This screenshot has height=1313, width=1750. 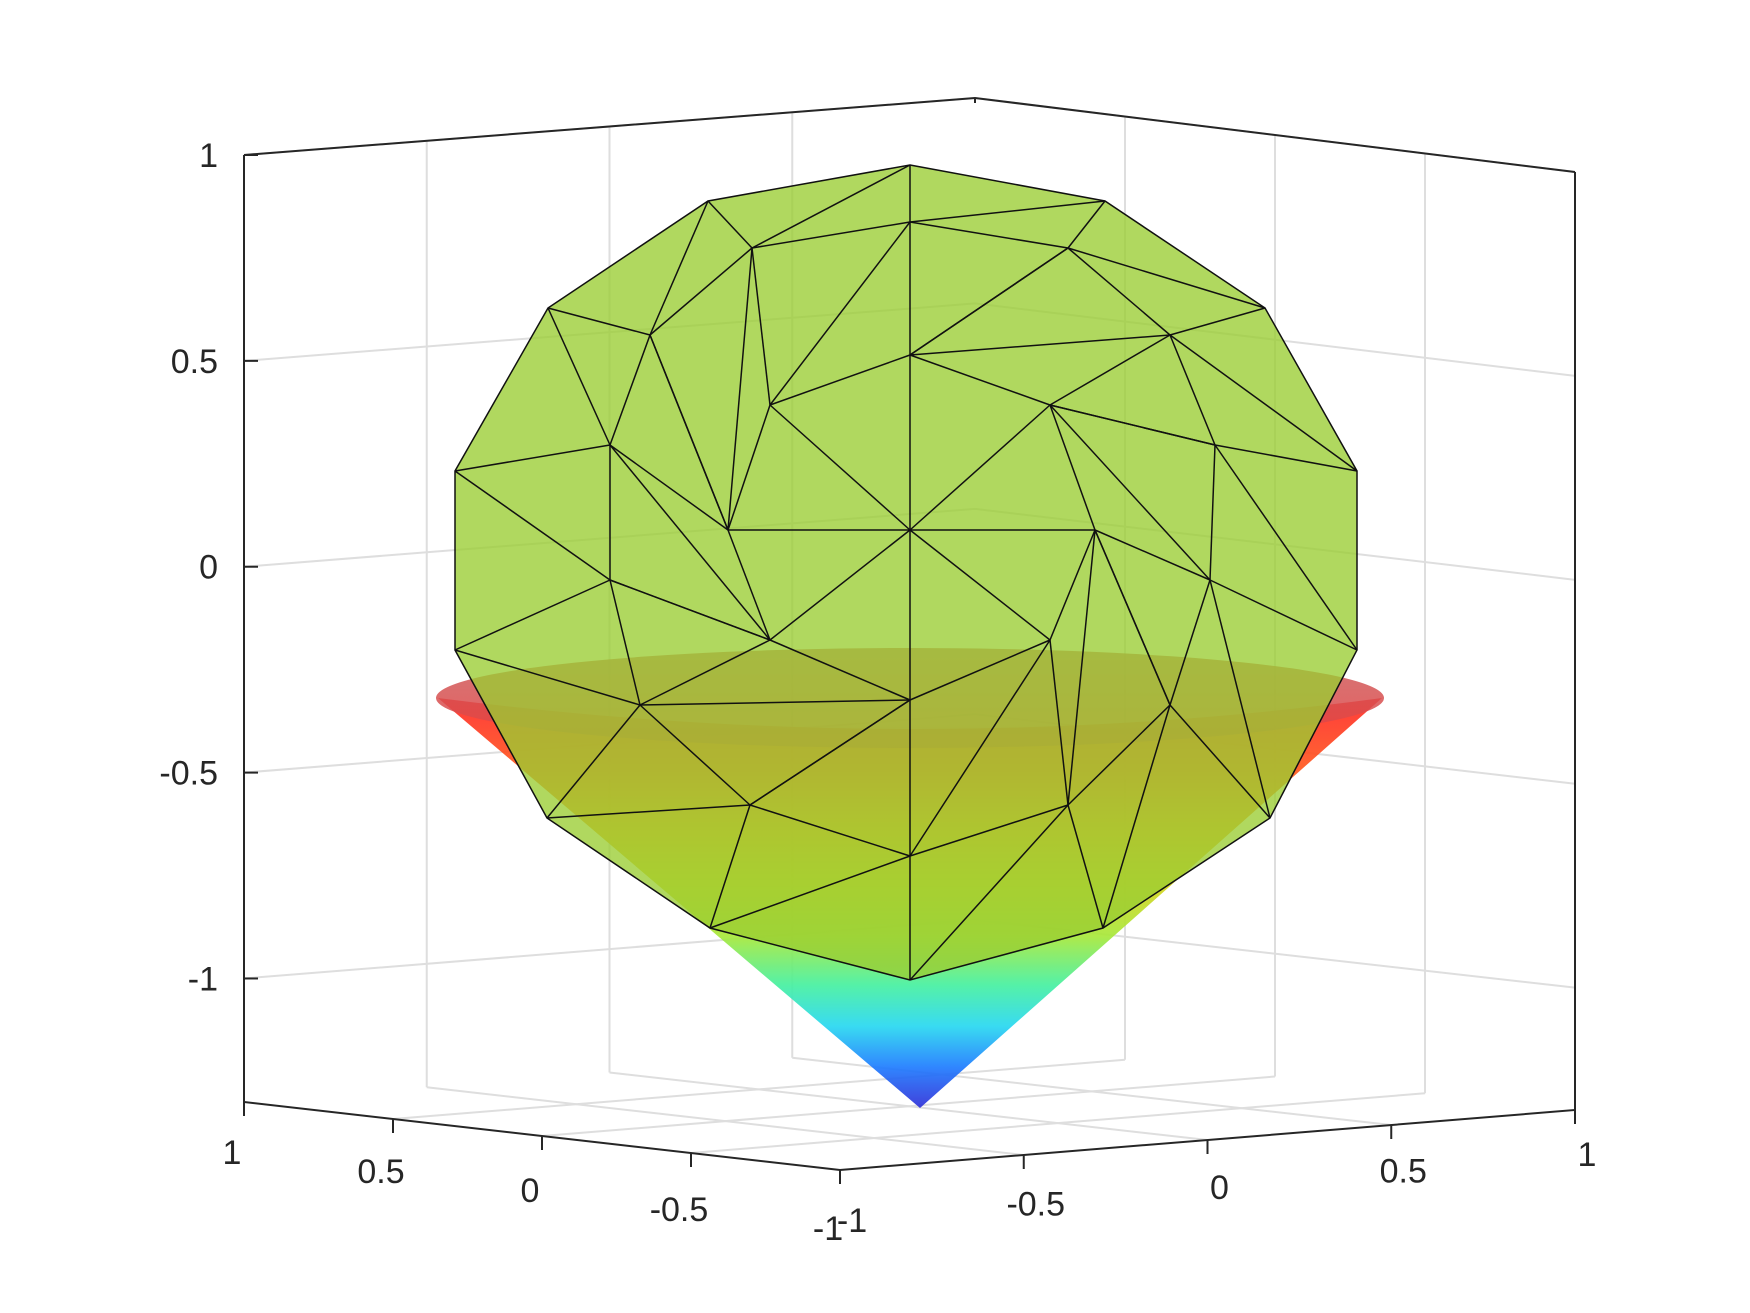 I want to click on z-tick-label: 1, so click(x=208, y=156).